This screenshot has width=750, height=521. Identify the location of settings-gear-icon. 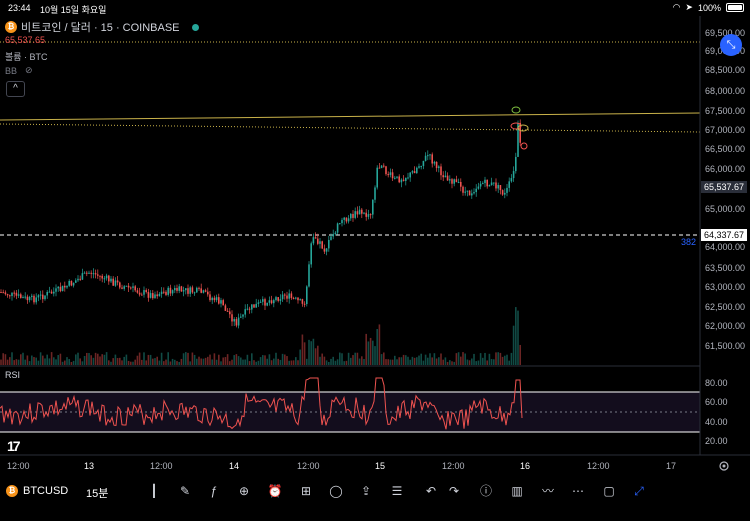
(724, 466).